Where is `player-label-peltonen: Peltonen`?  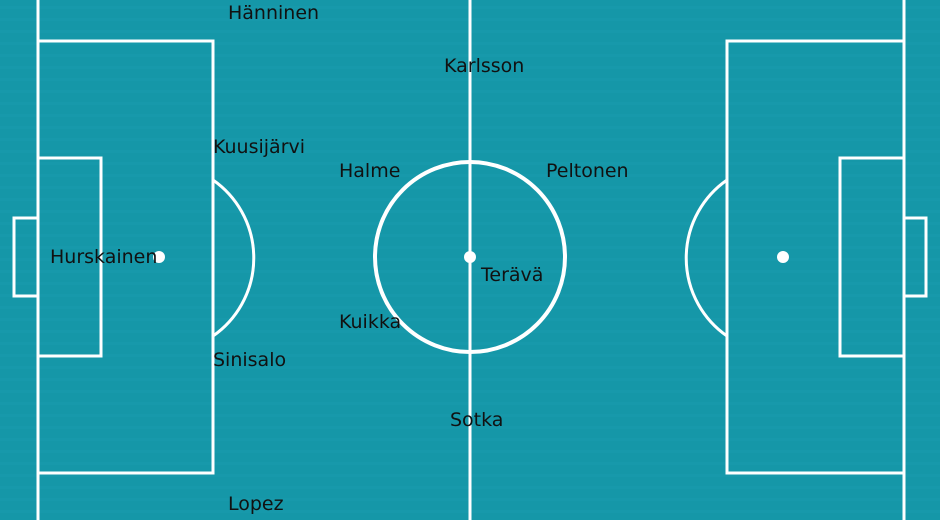
player-label-peltonen: Peltonen is located at coordinates (587, 171).